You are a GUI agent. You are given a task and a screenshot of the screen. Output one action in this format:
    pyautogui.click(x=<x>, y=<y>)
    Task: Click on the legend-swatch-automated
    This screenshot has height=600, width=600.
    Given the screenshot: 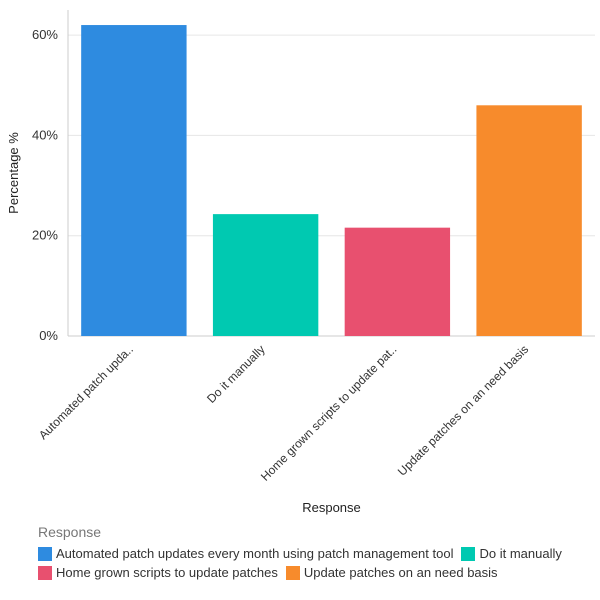 What is the action you would take?
    pyautogui.click(x=45, y=553)
    